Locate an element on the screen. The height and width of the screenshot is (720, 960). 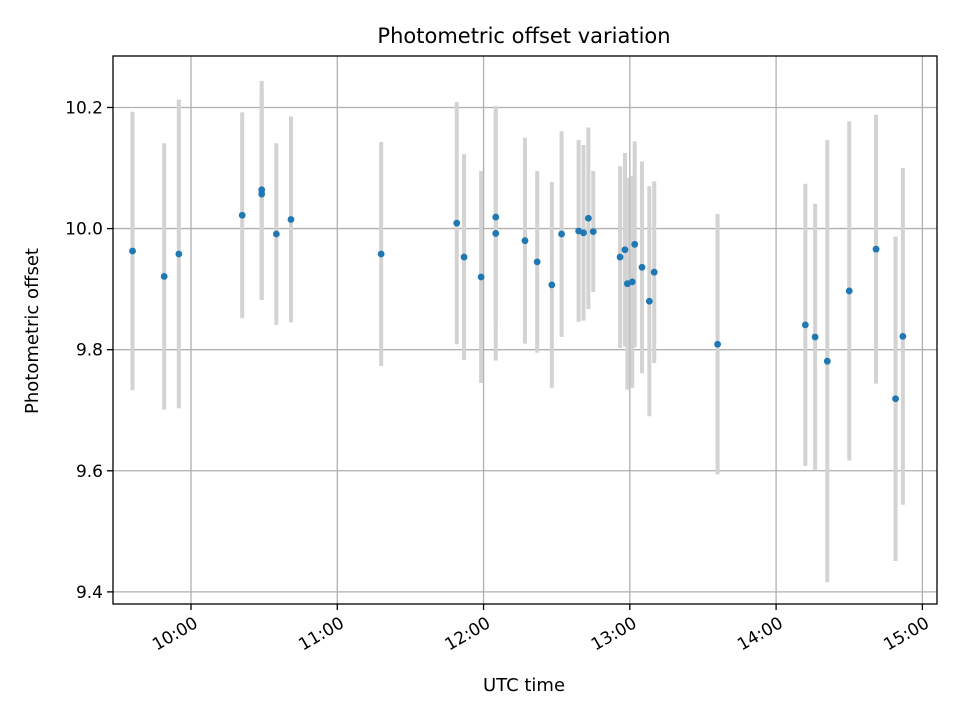
x-tick-label: 15:00 is located at coordinates (906, 634).